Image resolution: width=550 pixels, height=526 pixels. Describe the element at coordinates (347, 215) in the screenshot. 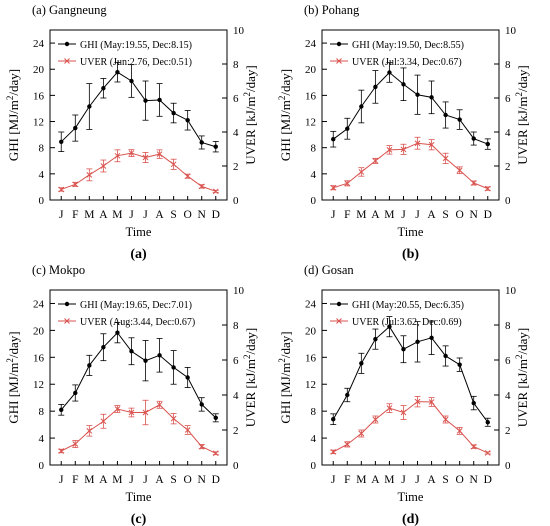

I see `x-tick-label: F` at that location.